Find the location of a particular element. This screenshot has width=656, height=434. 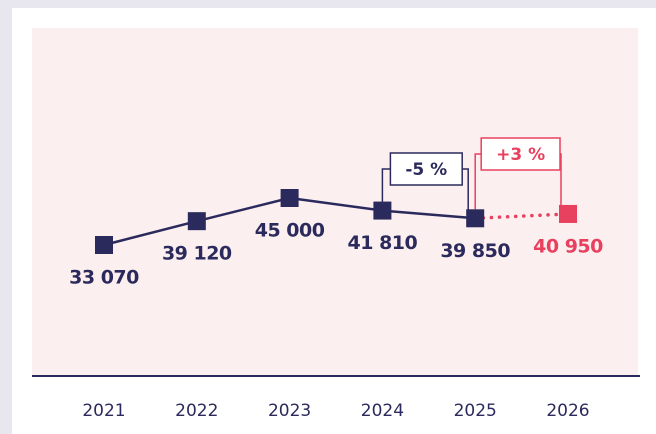

annotation-label: +3 % is located at coordinates (520, 155).